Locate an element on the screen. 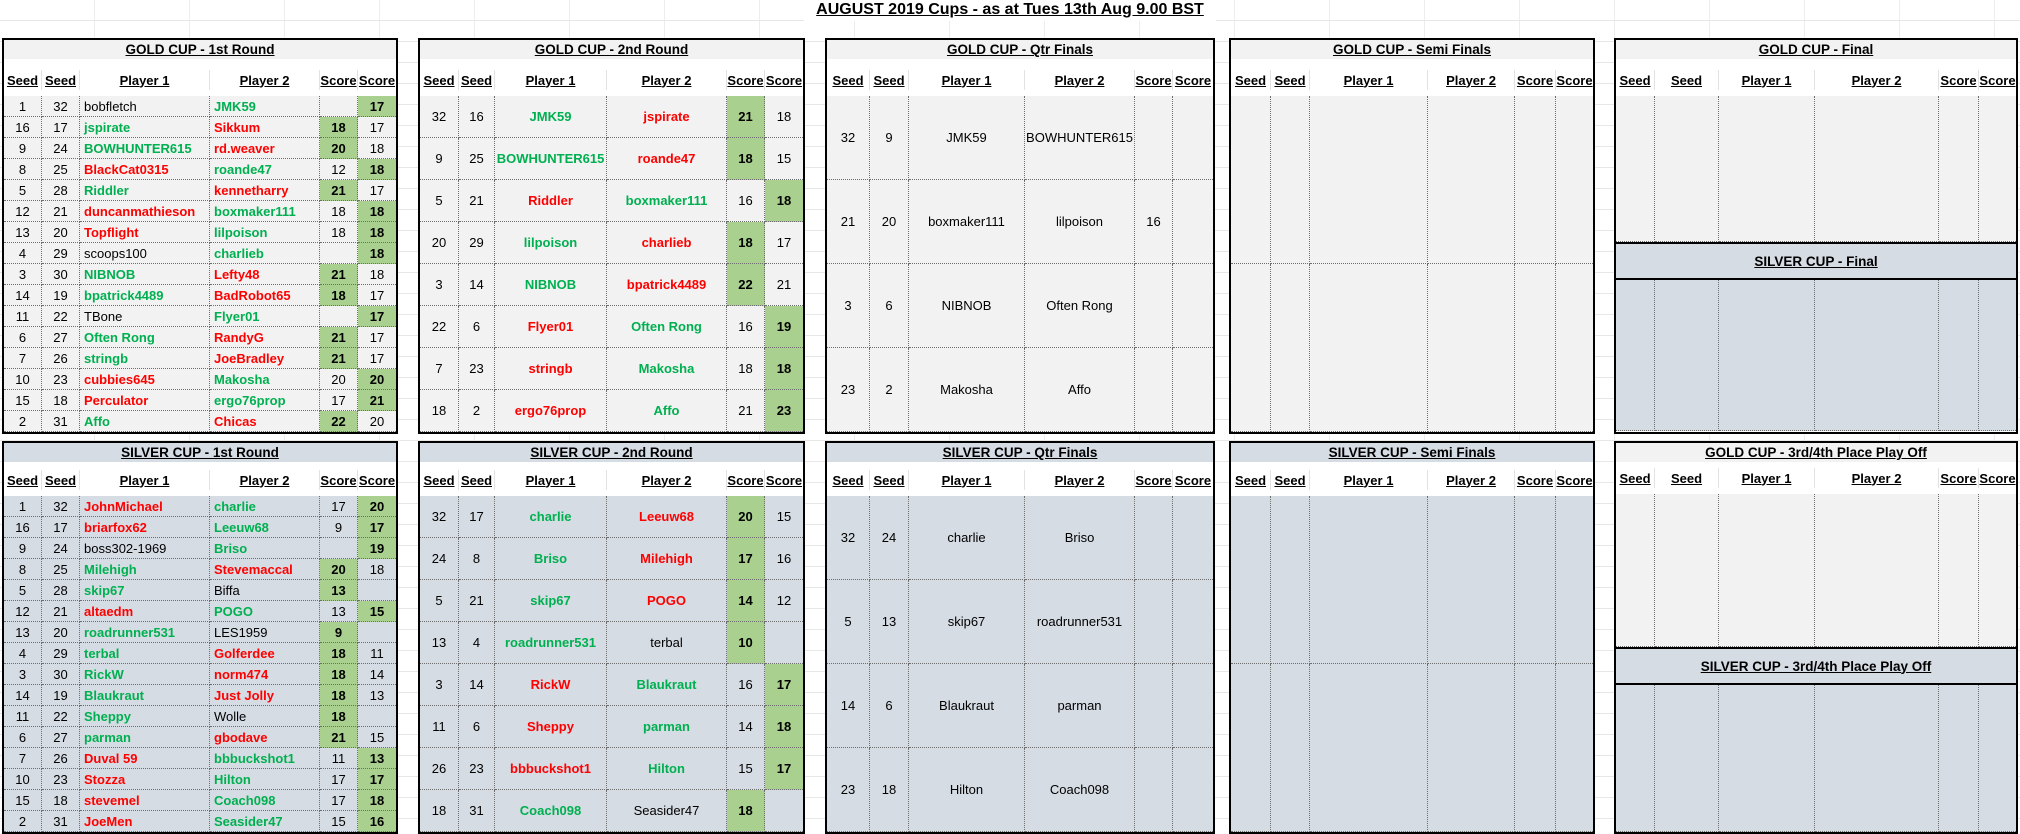 The height and width of the screenshot is (834, 2020). score1-cell: 13 is located at coordinates (339, 611).